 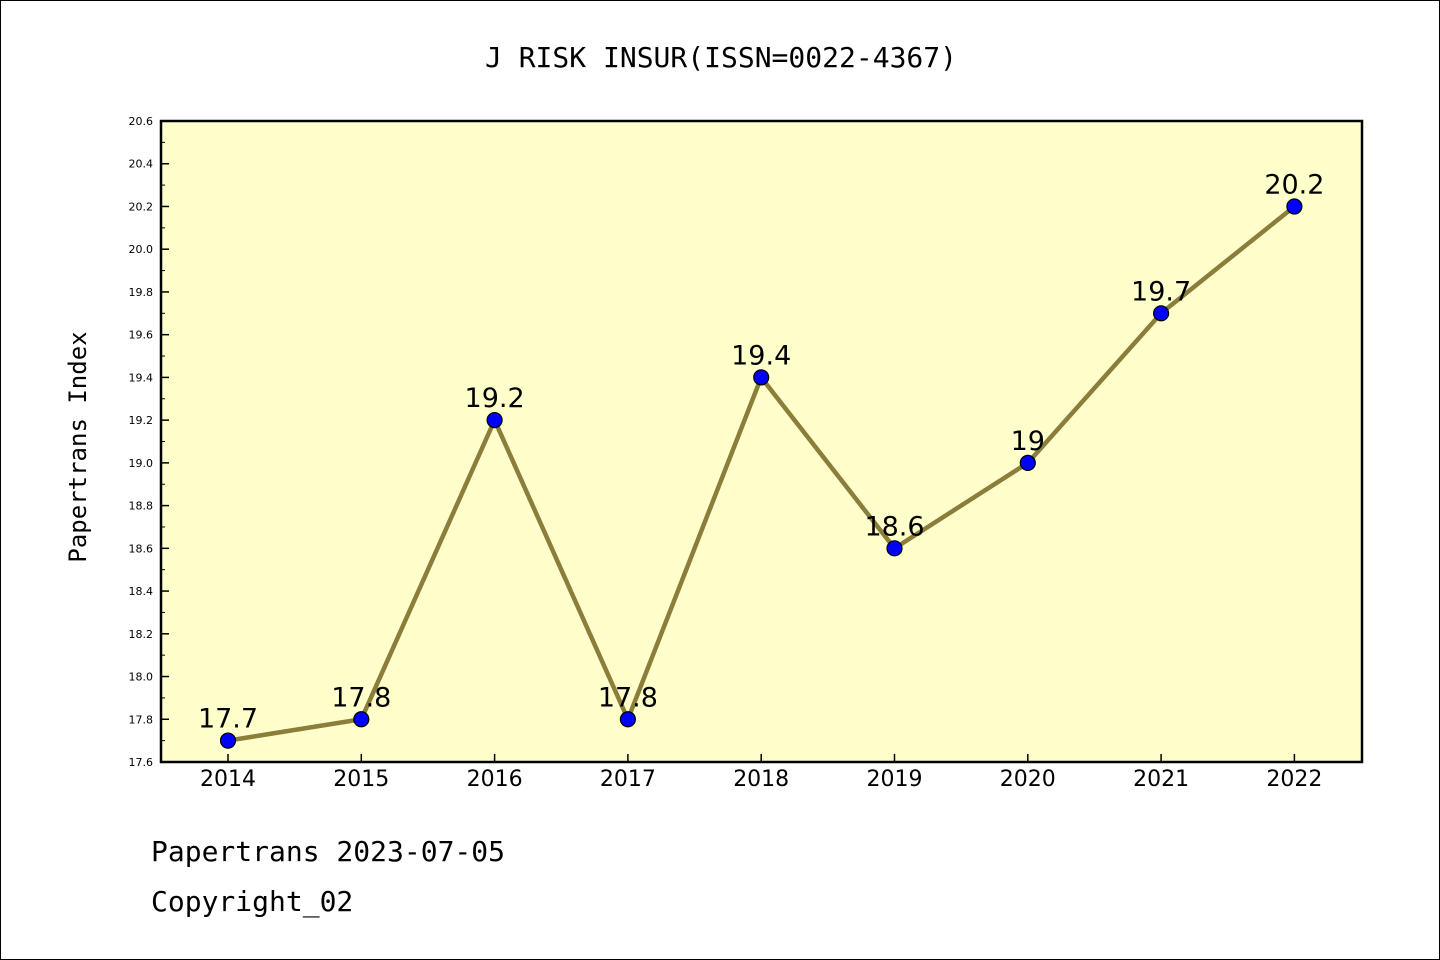 I want to click on footer-copyright-line: Copyright_02, so click(x=252, y=901).